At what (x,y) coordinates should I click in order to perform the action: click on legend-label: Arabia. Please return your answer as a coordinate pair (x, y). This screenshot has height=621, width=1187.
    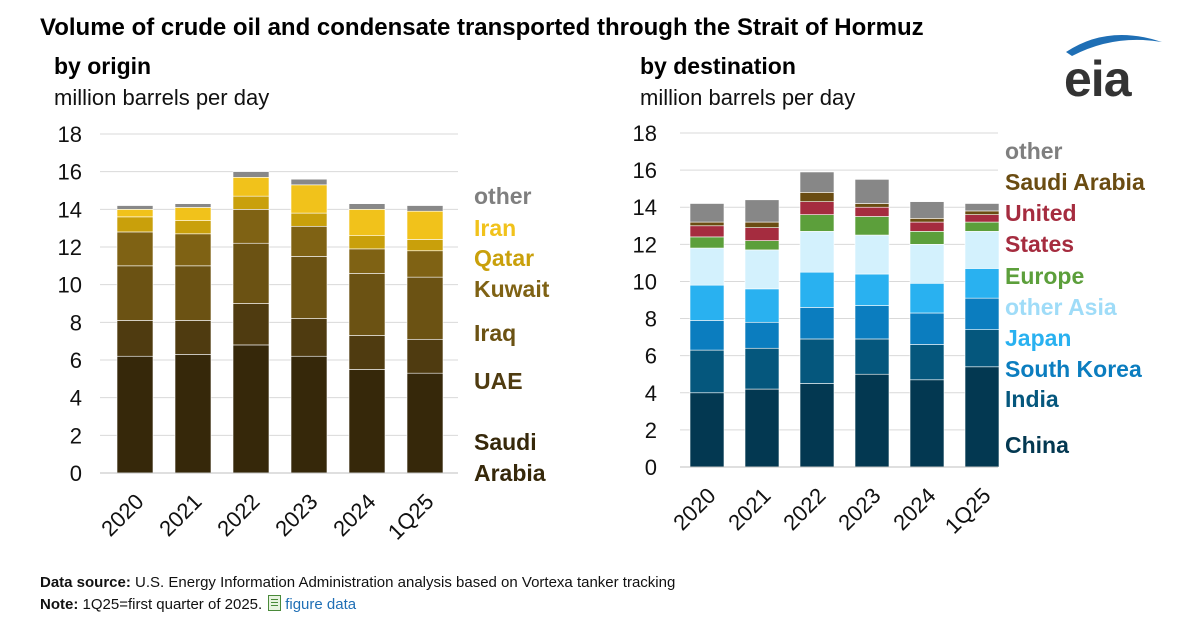
    Looking at the image, I should click on (510, 473).